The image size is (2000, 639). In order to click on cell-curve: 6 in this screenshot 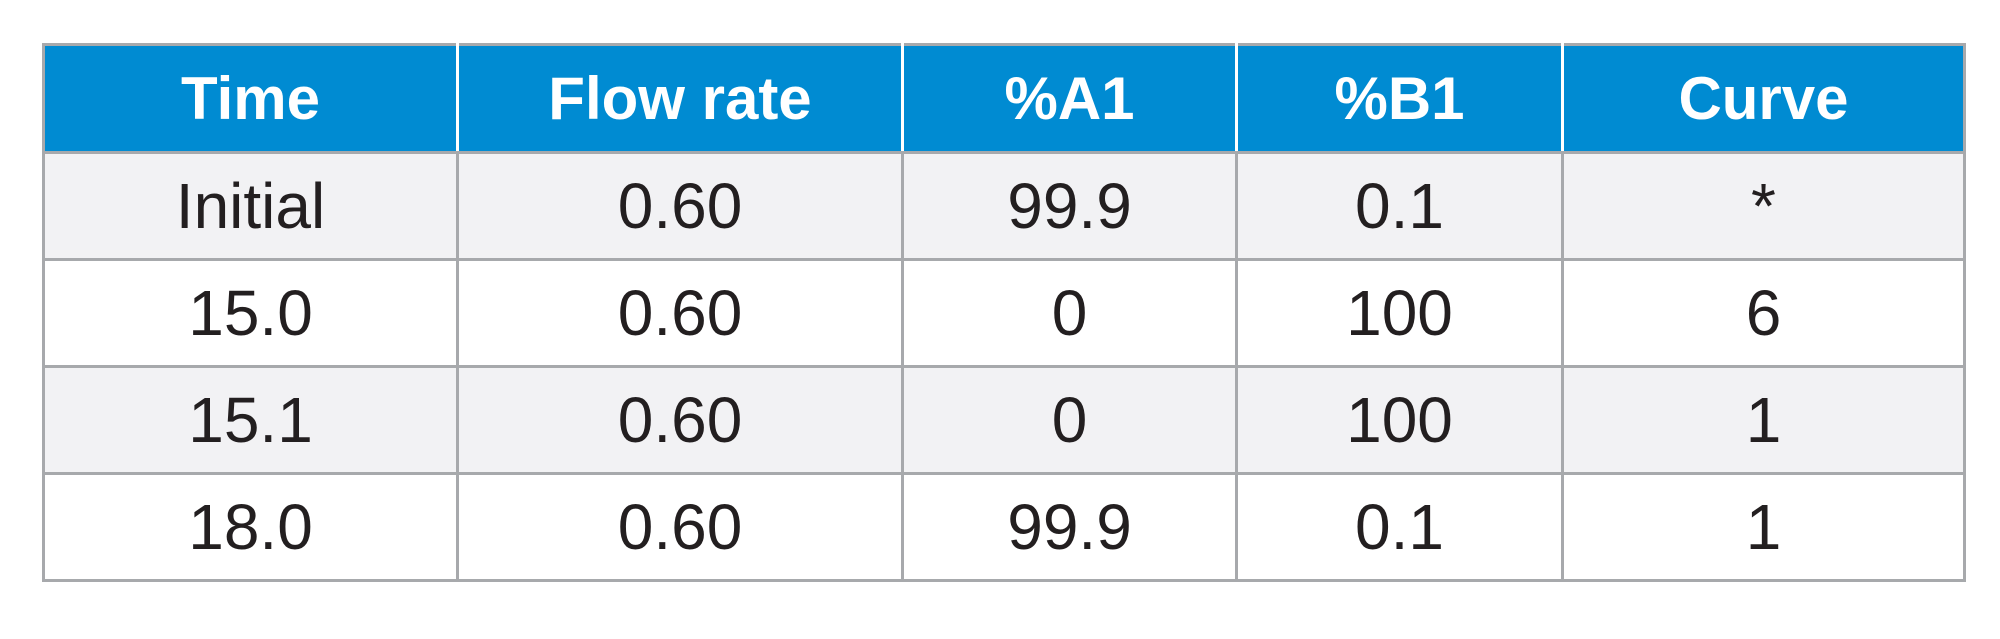, I will do `click(1763, 313)`.